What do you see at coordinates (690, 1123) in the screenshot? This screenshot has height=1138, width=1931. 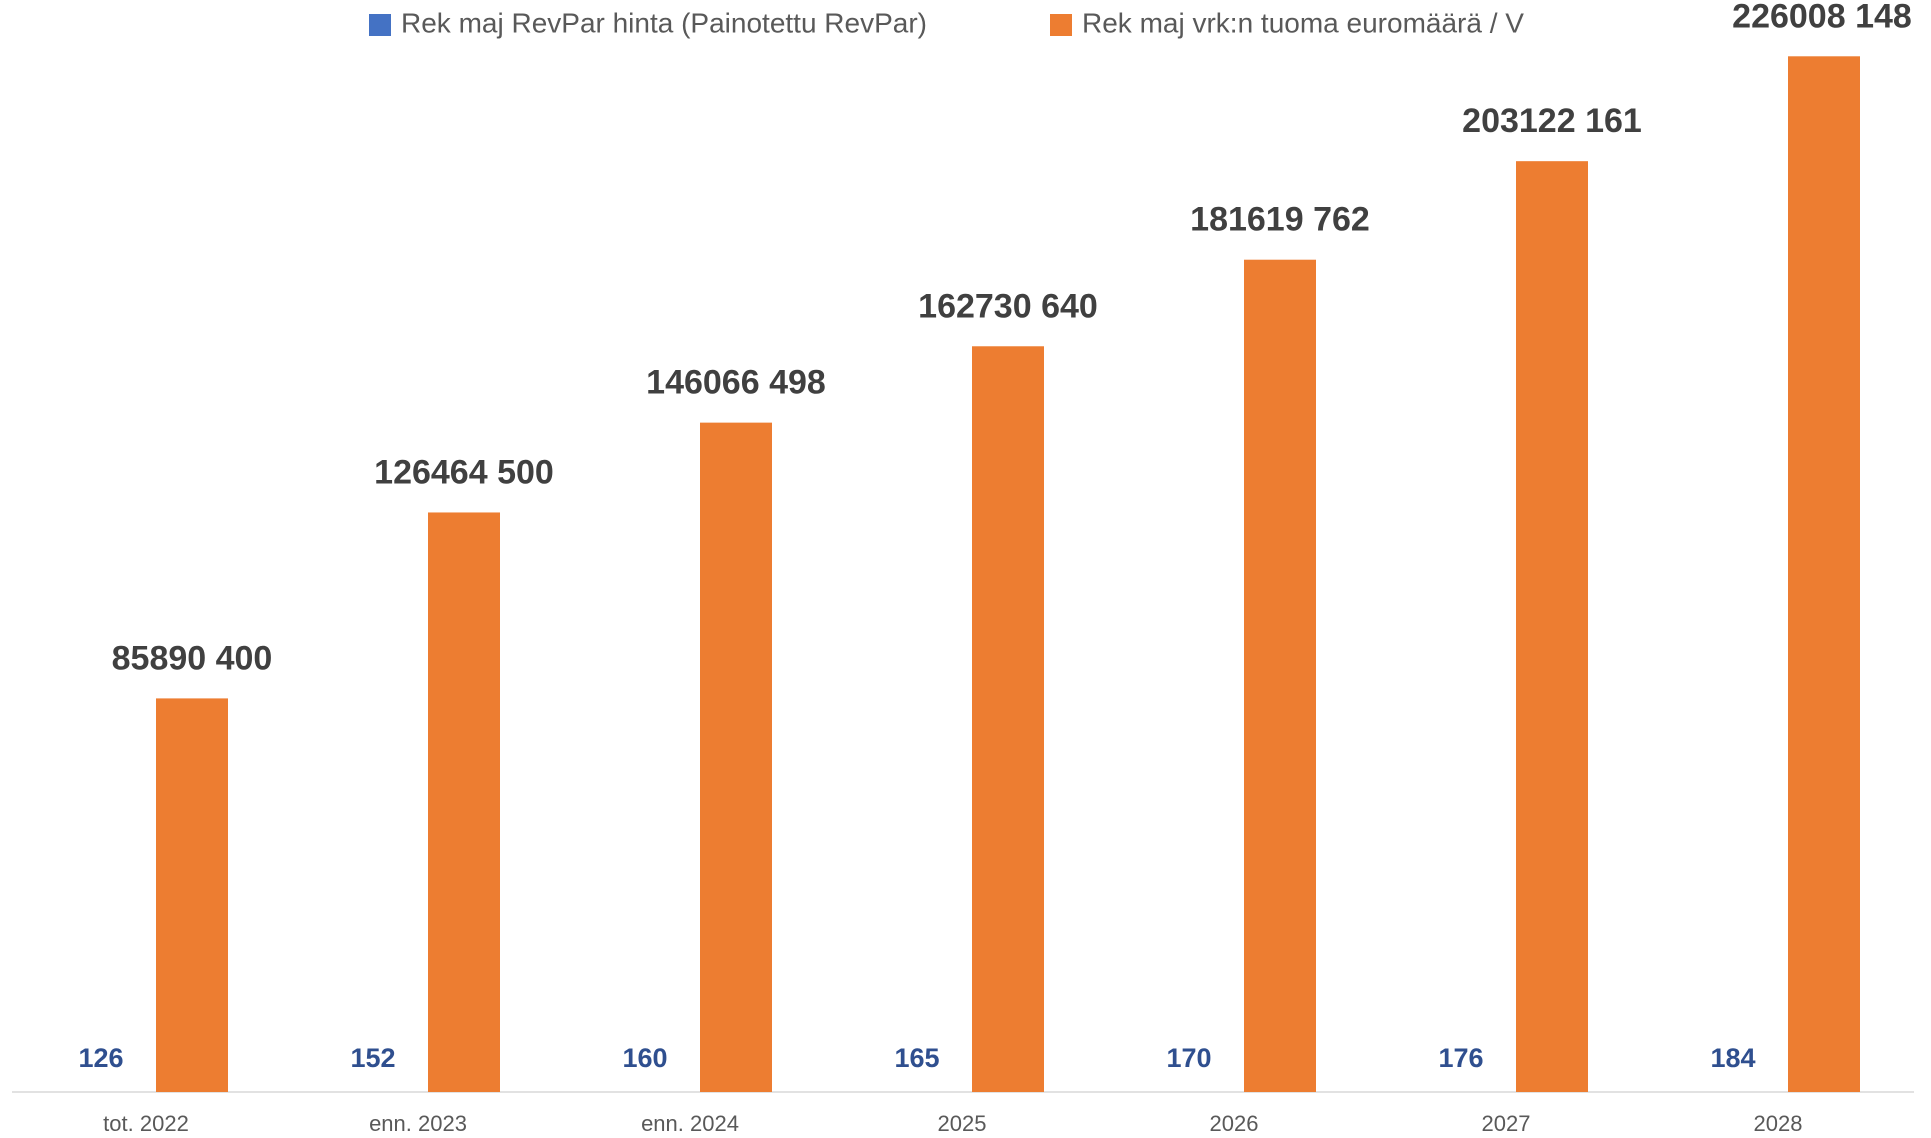 I see `x-tick-label: enn. 2024` at bounding box center [690, 1123].